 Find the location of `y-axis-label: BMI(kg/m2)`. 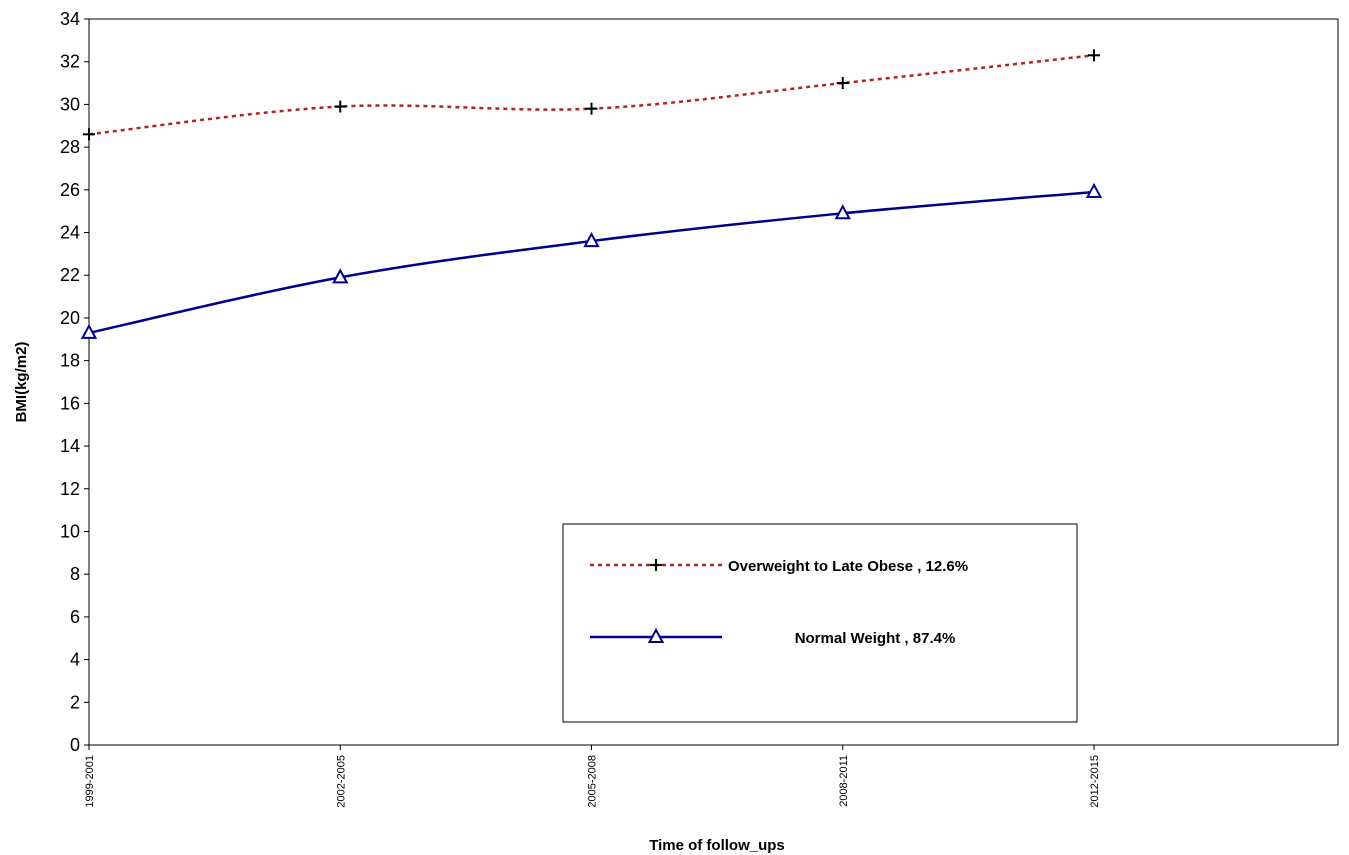

y-axis-label: BMI(kg/m2) is located at coordinates (21, 382).